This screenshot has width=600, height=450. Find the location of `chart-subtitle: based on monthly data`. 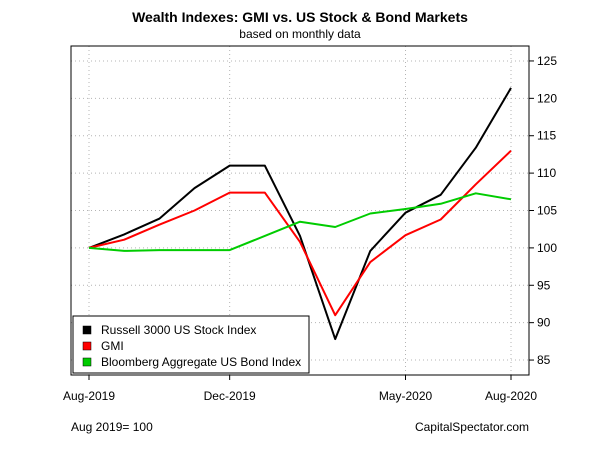

chart-subtitle: based on monthly data is located at coordinates (300, 34).